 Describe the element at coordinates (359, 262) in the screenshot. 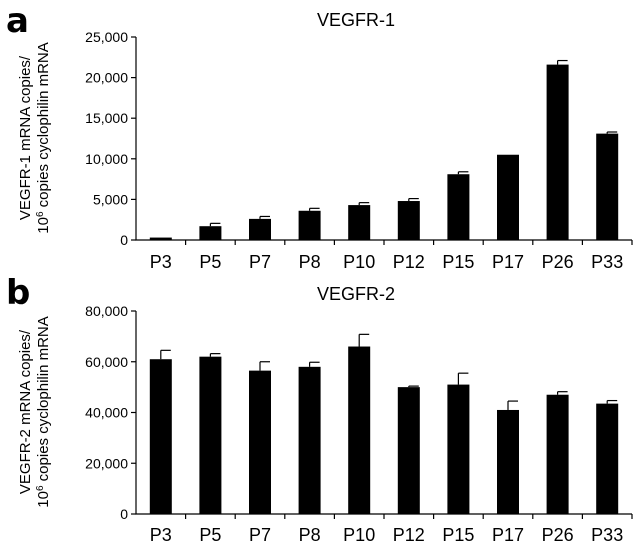

I see `panel-a-xtick-label-P10: P10` at that location.